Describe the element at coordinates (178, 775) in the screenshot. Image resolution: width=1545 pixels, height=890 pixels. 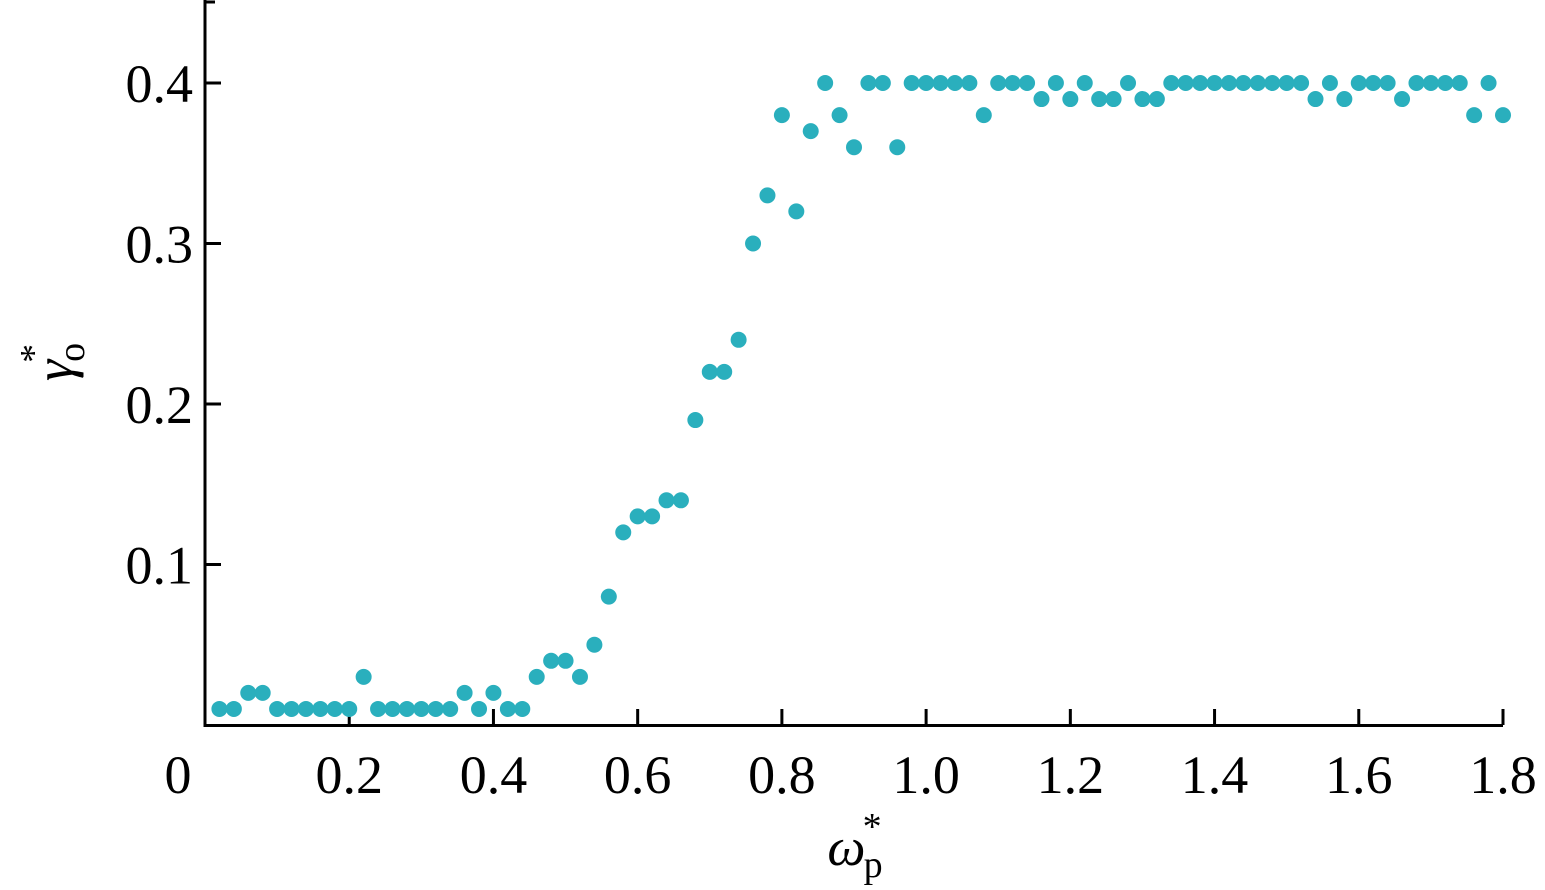
I see `x-tick-label: 0` at that location.